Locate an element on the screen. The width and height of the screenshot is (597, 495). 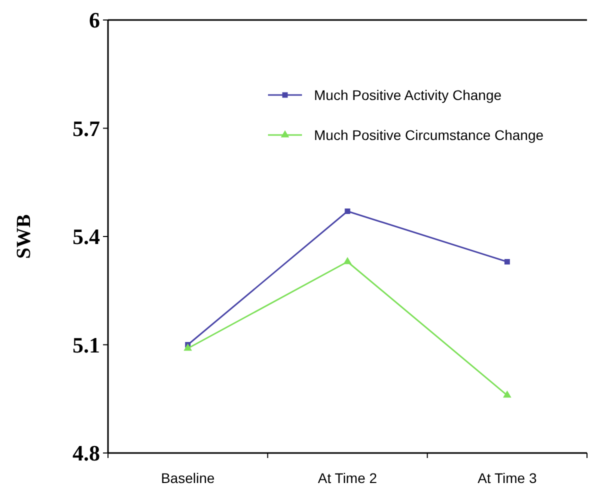
x-tick-label: Baseline is located at coordinates (187, 478).